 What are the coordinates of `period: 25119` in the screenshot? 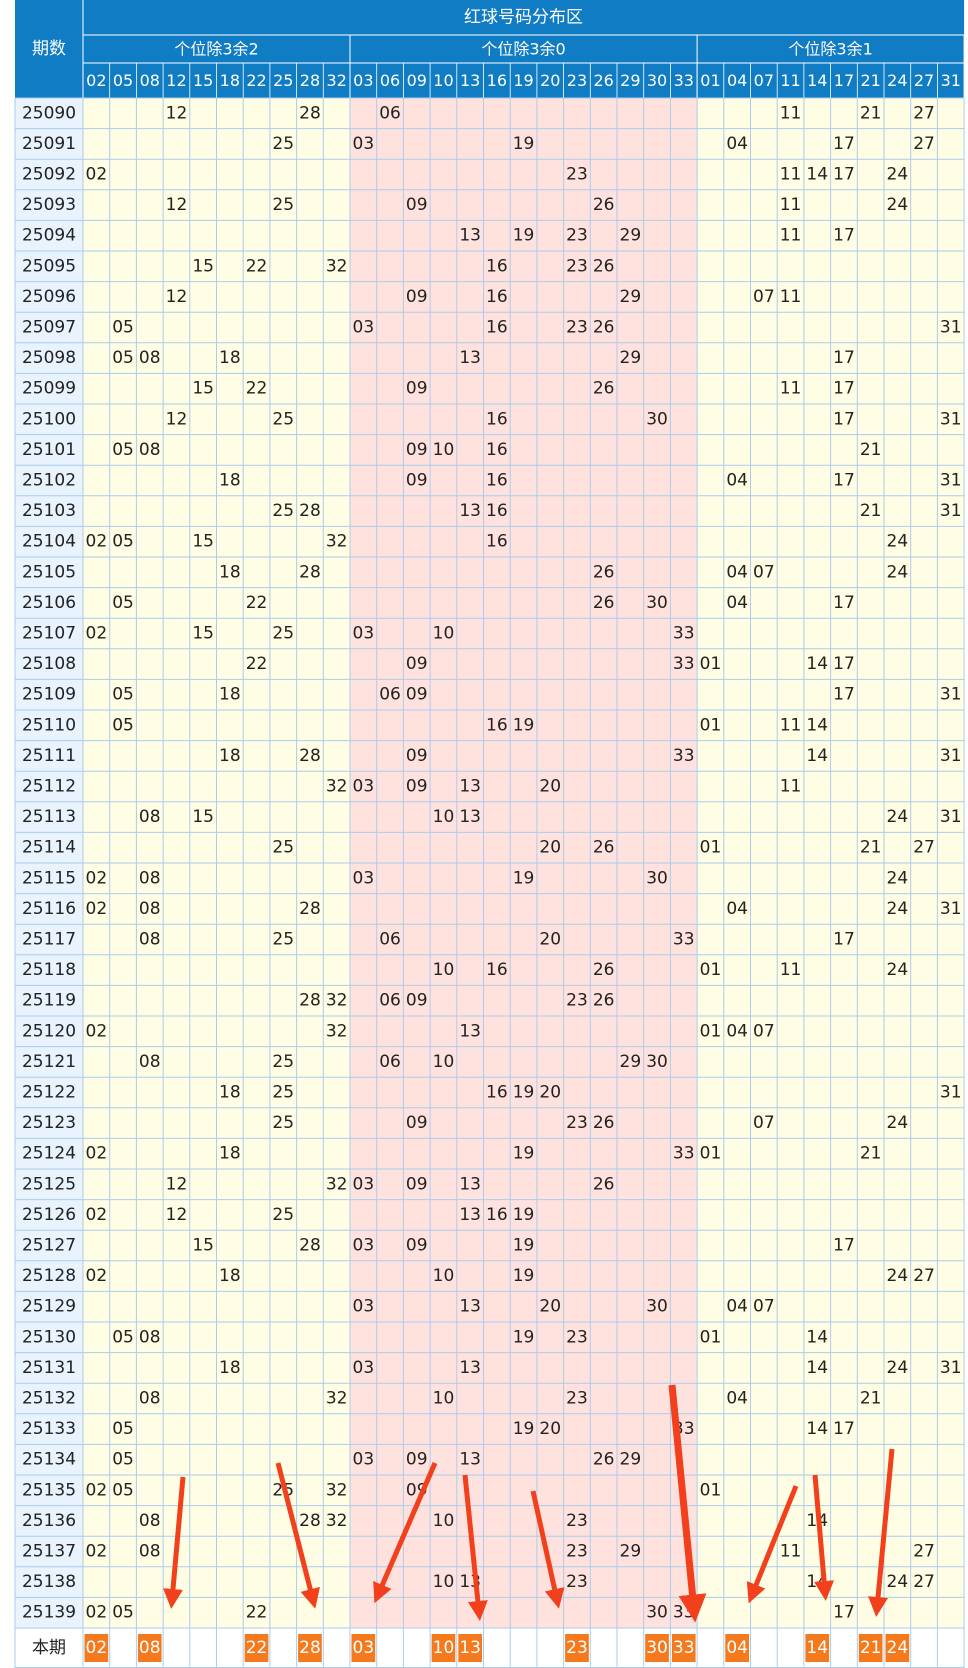 It's located at (49, 1001).